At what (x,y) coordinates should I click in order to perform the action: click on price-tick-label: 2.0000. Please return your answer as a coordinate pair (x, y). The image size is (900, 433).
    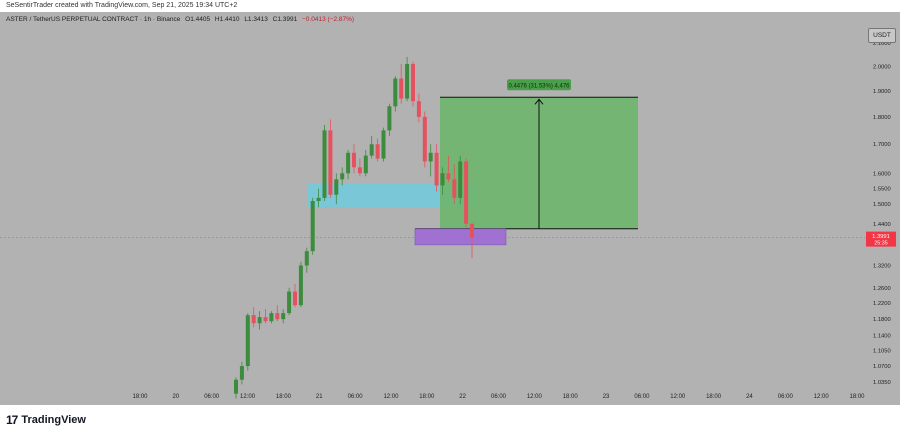
    Looking at the image, I should click on (882, 67).